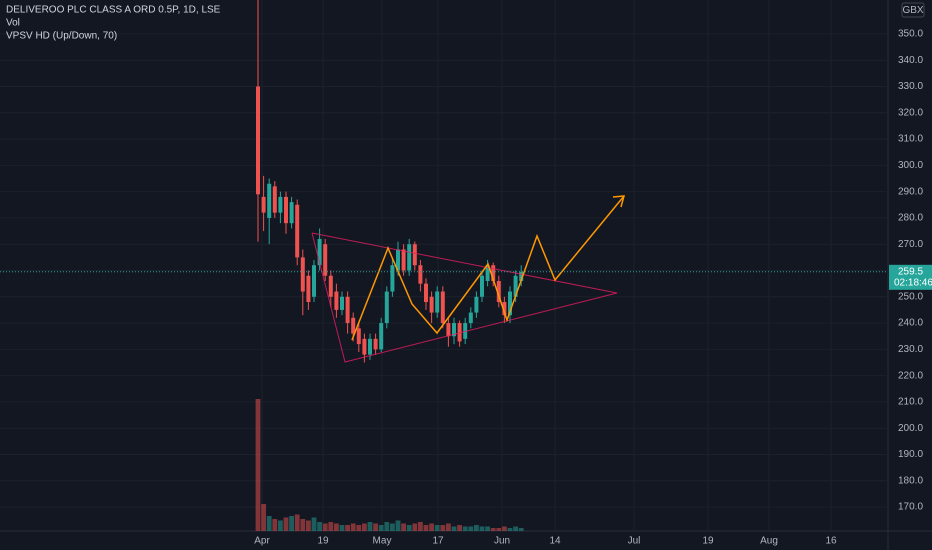  Describe the element at coordinates (910, 112) in the screenshot. I see `y-tick-label: 320.0` at that location.